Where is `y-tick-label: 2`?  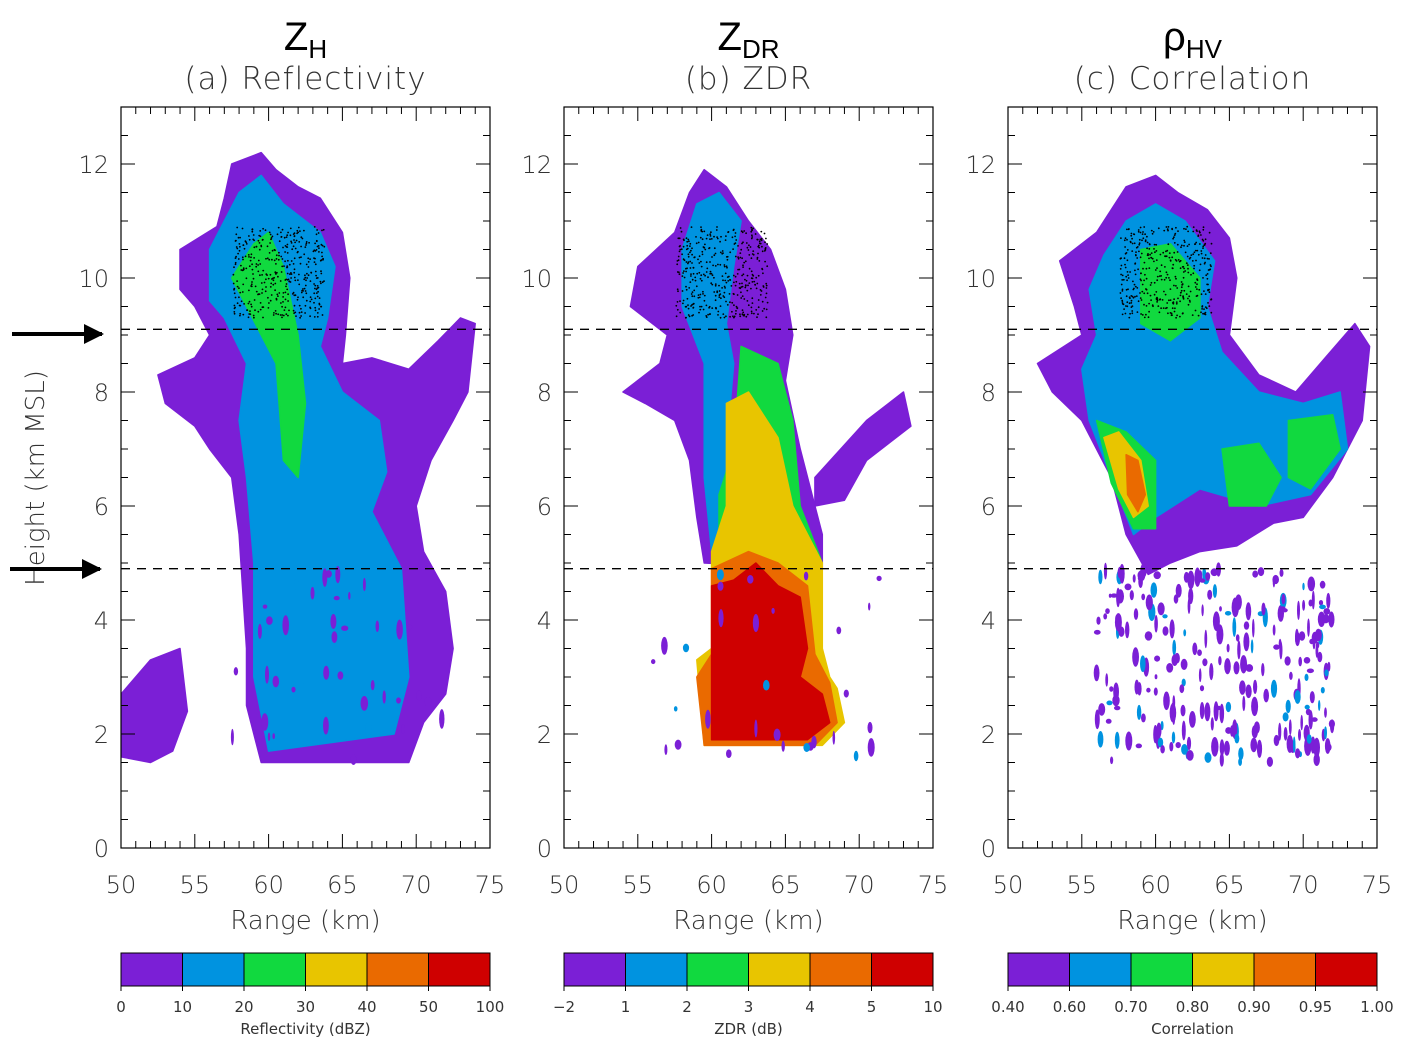
y-tick-label: 2 is located at coordinates (988, 735).